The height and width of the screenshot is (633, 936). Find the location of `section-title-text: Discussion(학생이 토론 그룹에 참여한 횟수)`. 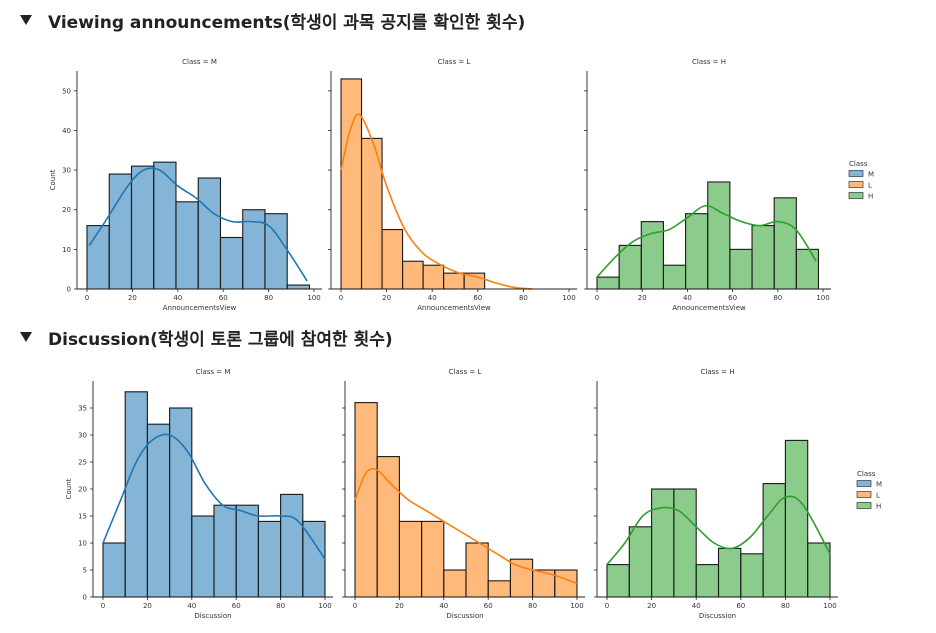

section-title-text: Discussion(학생이 토론 그룹에 참여한 횟수) is located at coordinates (220, 339).